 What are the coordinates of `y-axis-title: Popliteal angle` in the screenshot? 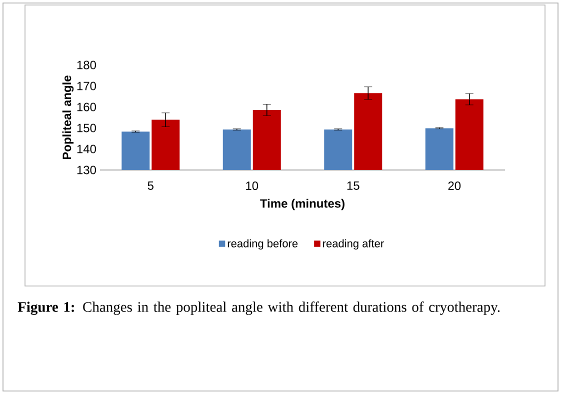 It's located at (68, 118).